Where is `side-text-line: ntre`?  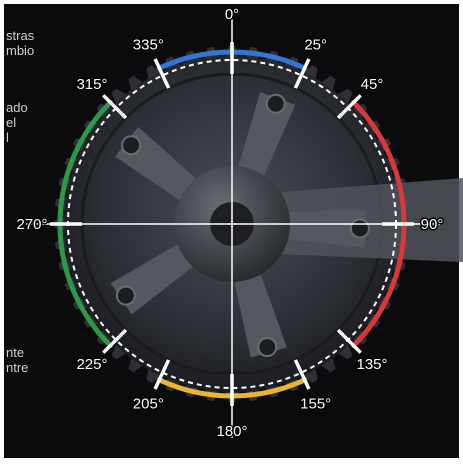
side-text-line: ntre is located at coordinates (17, 367).